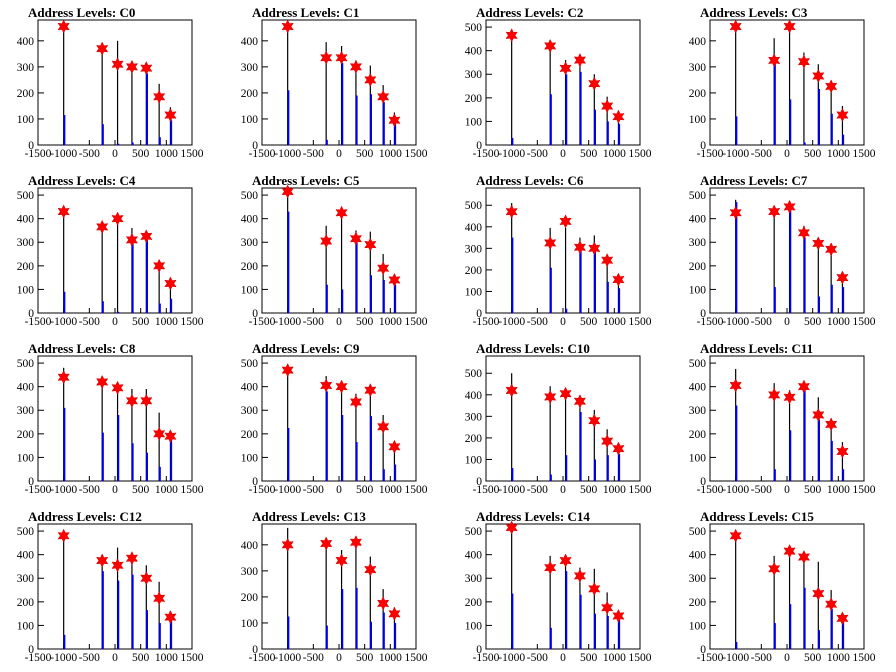 The image size is (896, 672). Describe the element at coordinates (756, 348) in the screenshot. I see `chart-title: Address Levels: C11` at that location.